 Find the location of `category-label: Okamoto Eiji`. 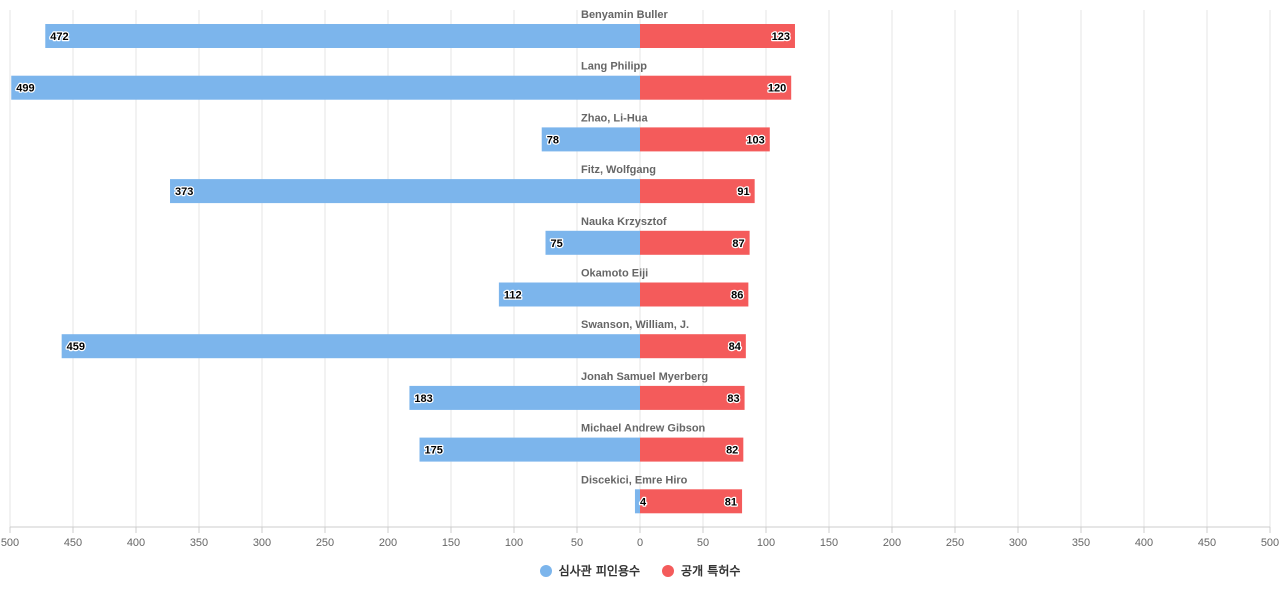

category-label: Okamoto Eiji is located at coordinates (614, 274).